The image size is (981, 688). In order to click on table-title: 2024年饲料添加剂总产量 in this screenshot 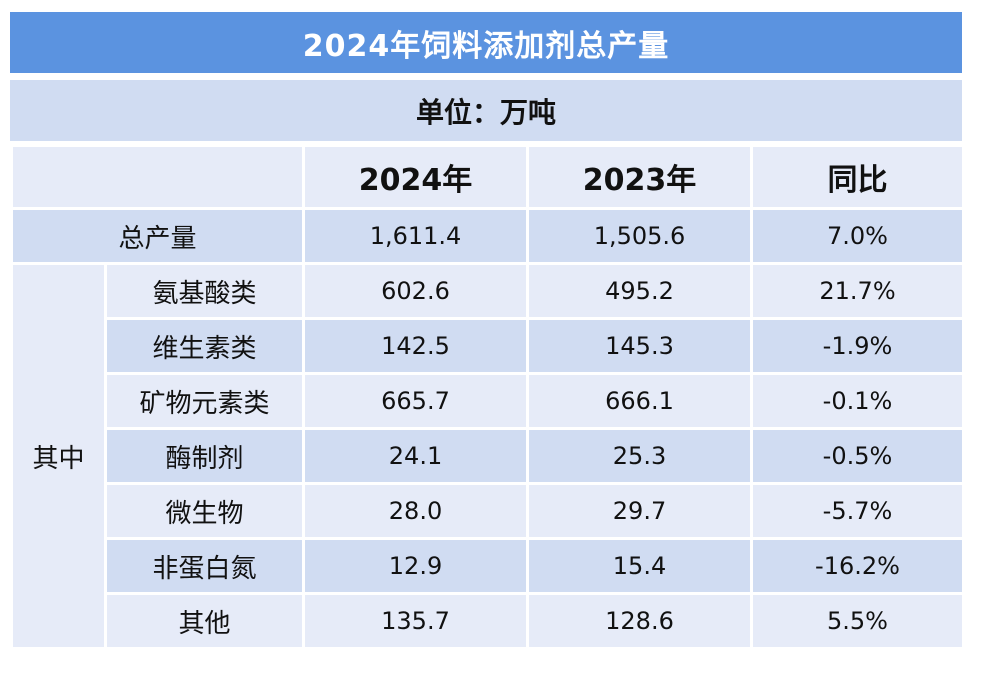, I will do `click(486, 42)`.